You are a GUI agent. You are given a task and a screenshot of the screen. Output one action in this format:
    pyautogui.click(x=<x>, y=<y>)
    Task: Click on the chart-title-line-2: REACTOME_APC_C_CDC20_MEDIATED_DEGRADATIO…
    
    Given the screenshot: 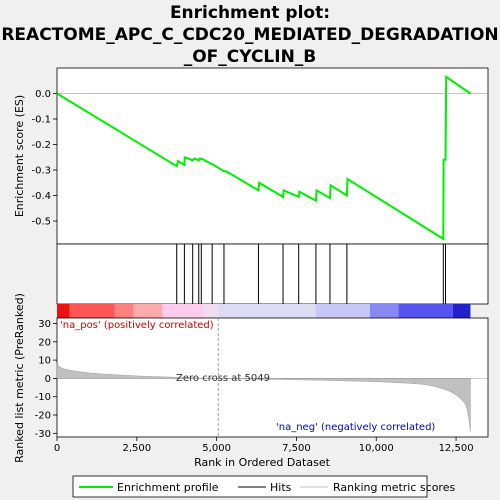 What is the action you would take?
    pyautogui.click(x=249, y=35)
    